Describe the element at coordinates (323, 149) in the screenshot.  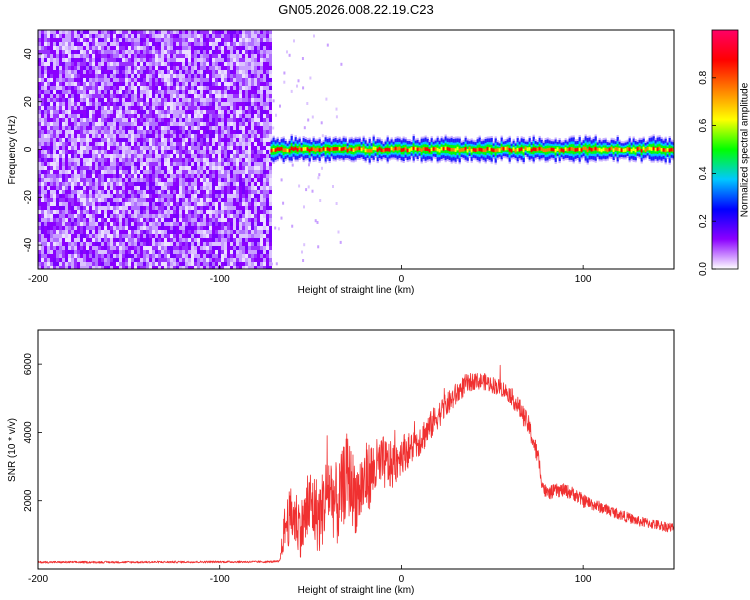
I see `signal-band-core` at that location.